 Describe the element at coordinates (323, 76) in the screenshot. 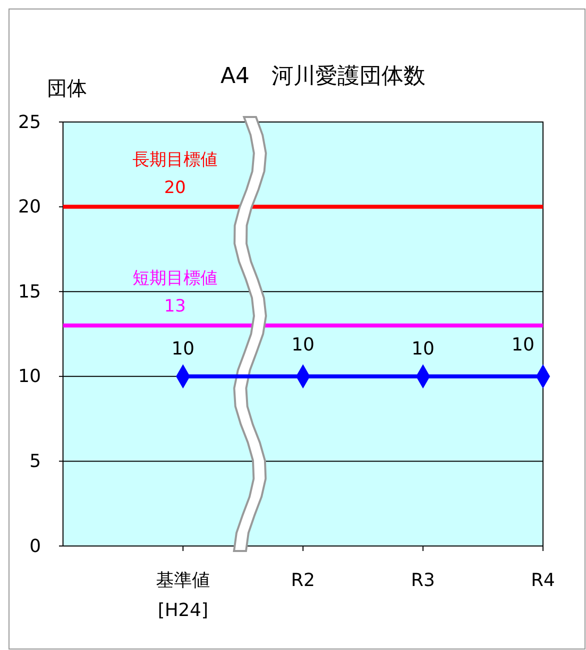

I see `chart-title: A4 河川愛護団体数` at that location.